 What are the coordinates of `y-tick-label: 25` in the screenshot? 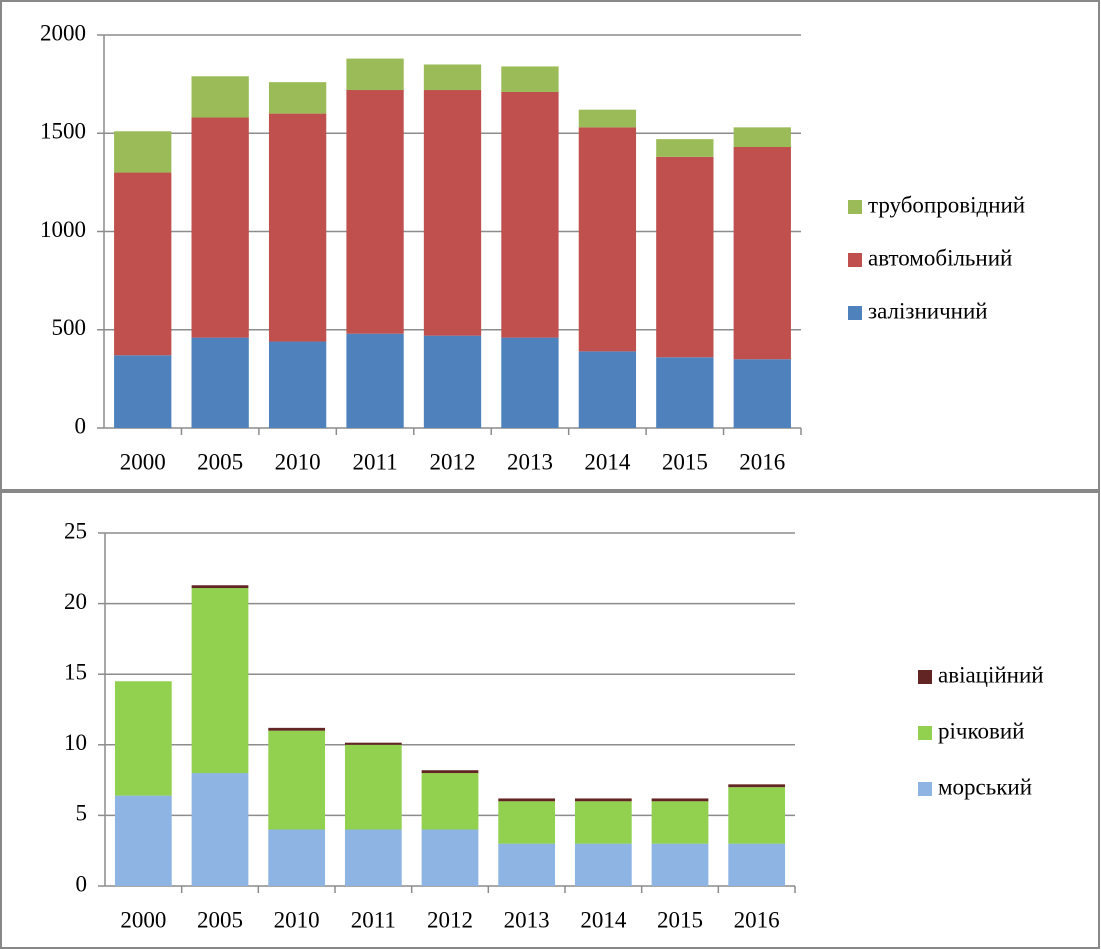 It's located at (75, 530).